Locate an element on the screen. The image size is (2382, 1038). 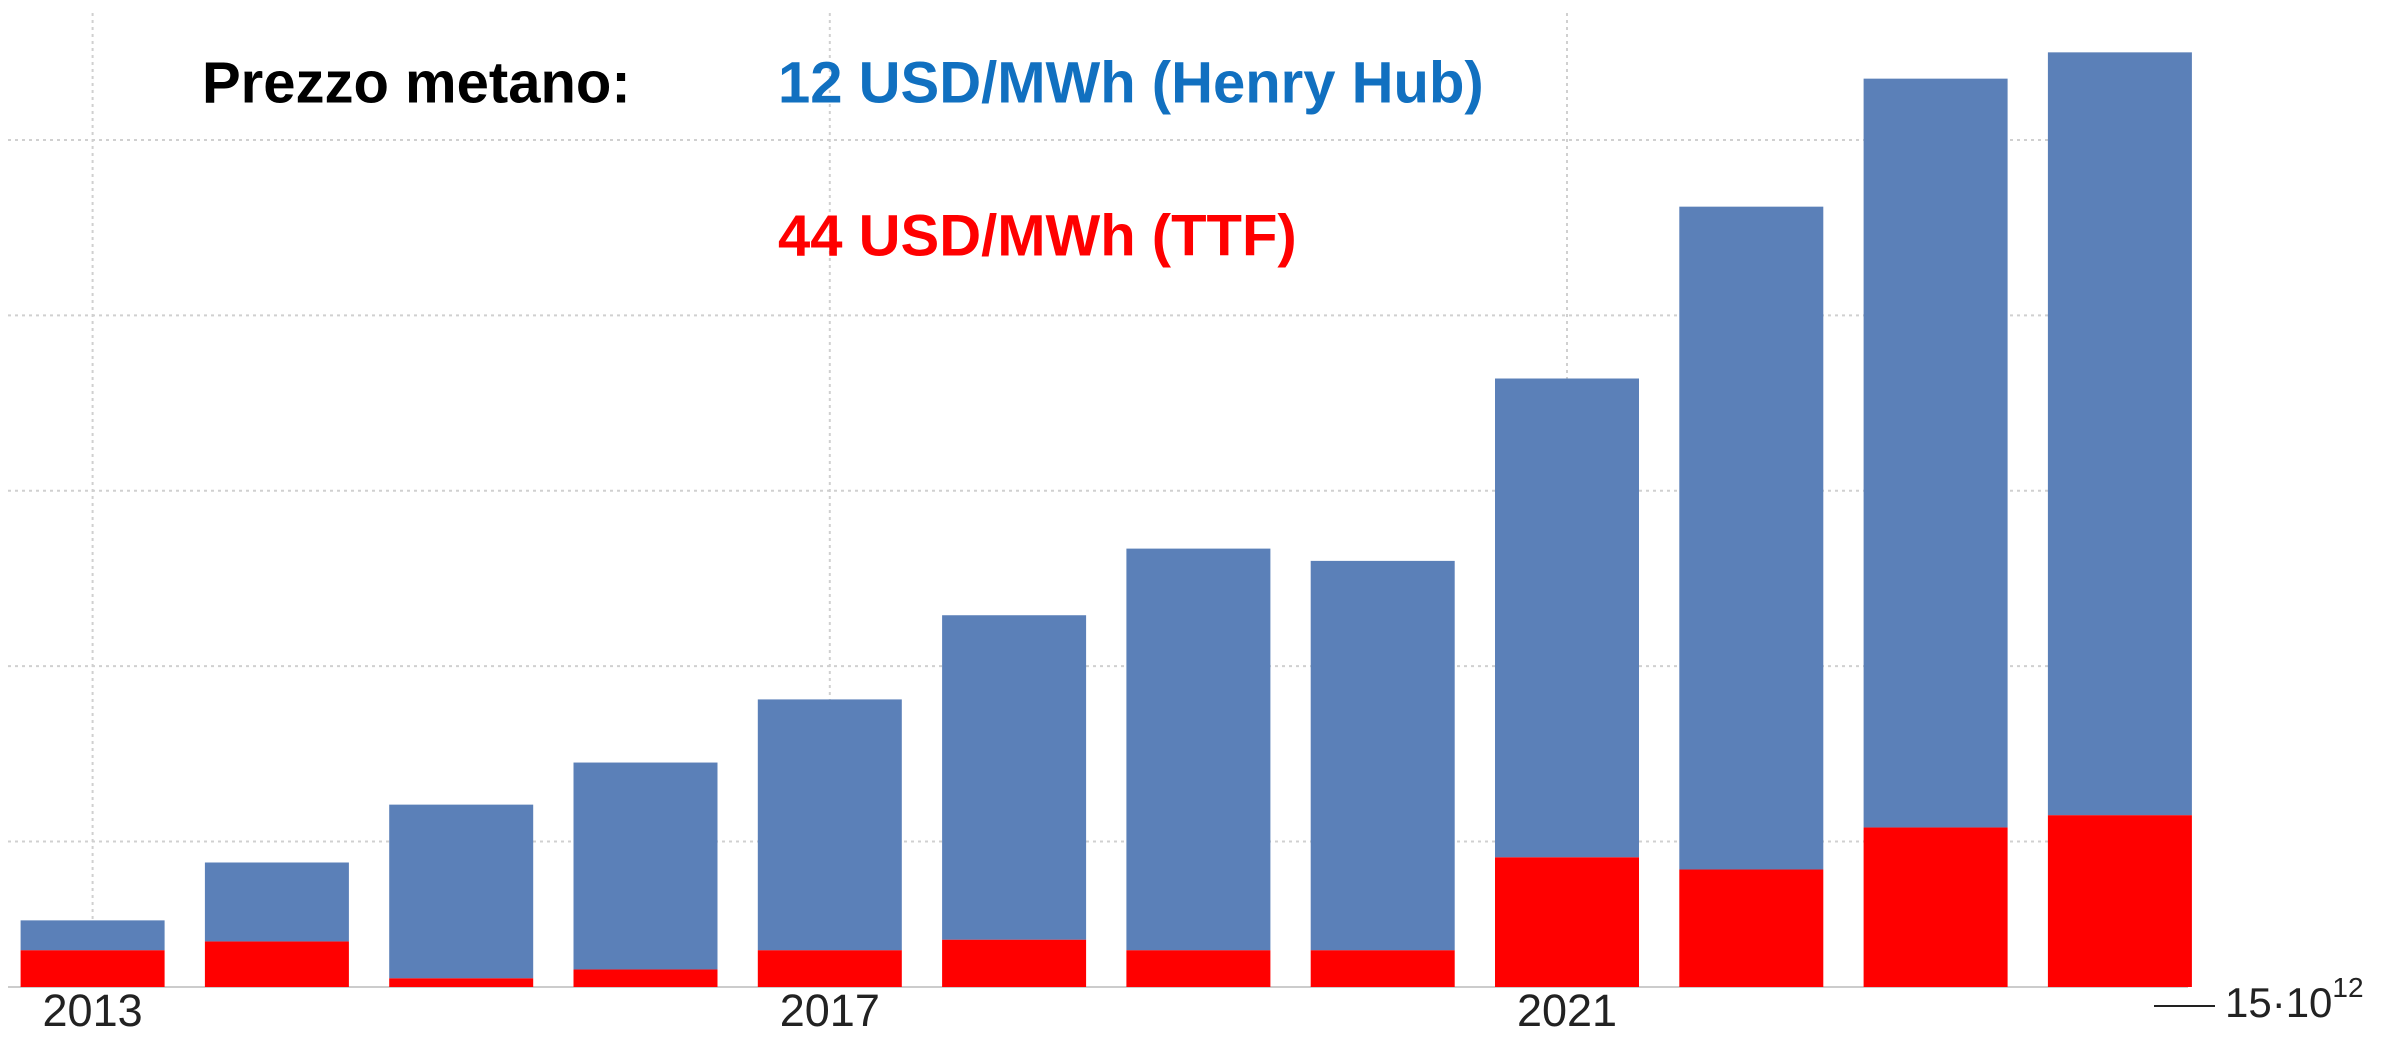
legend-entry: 44 USD/MWh (TTF) is located at coordinates (1037, 235).